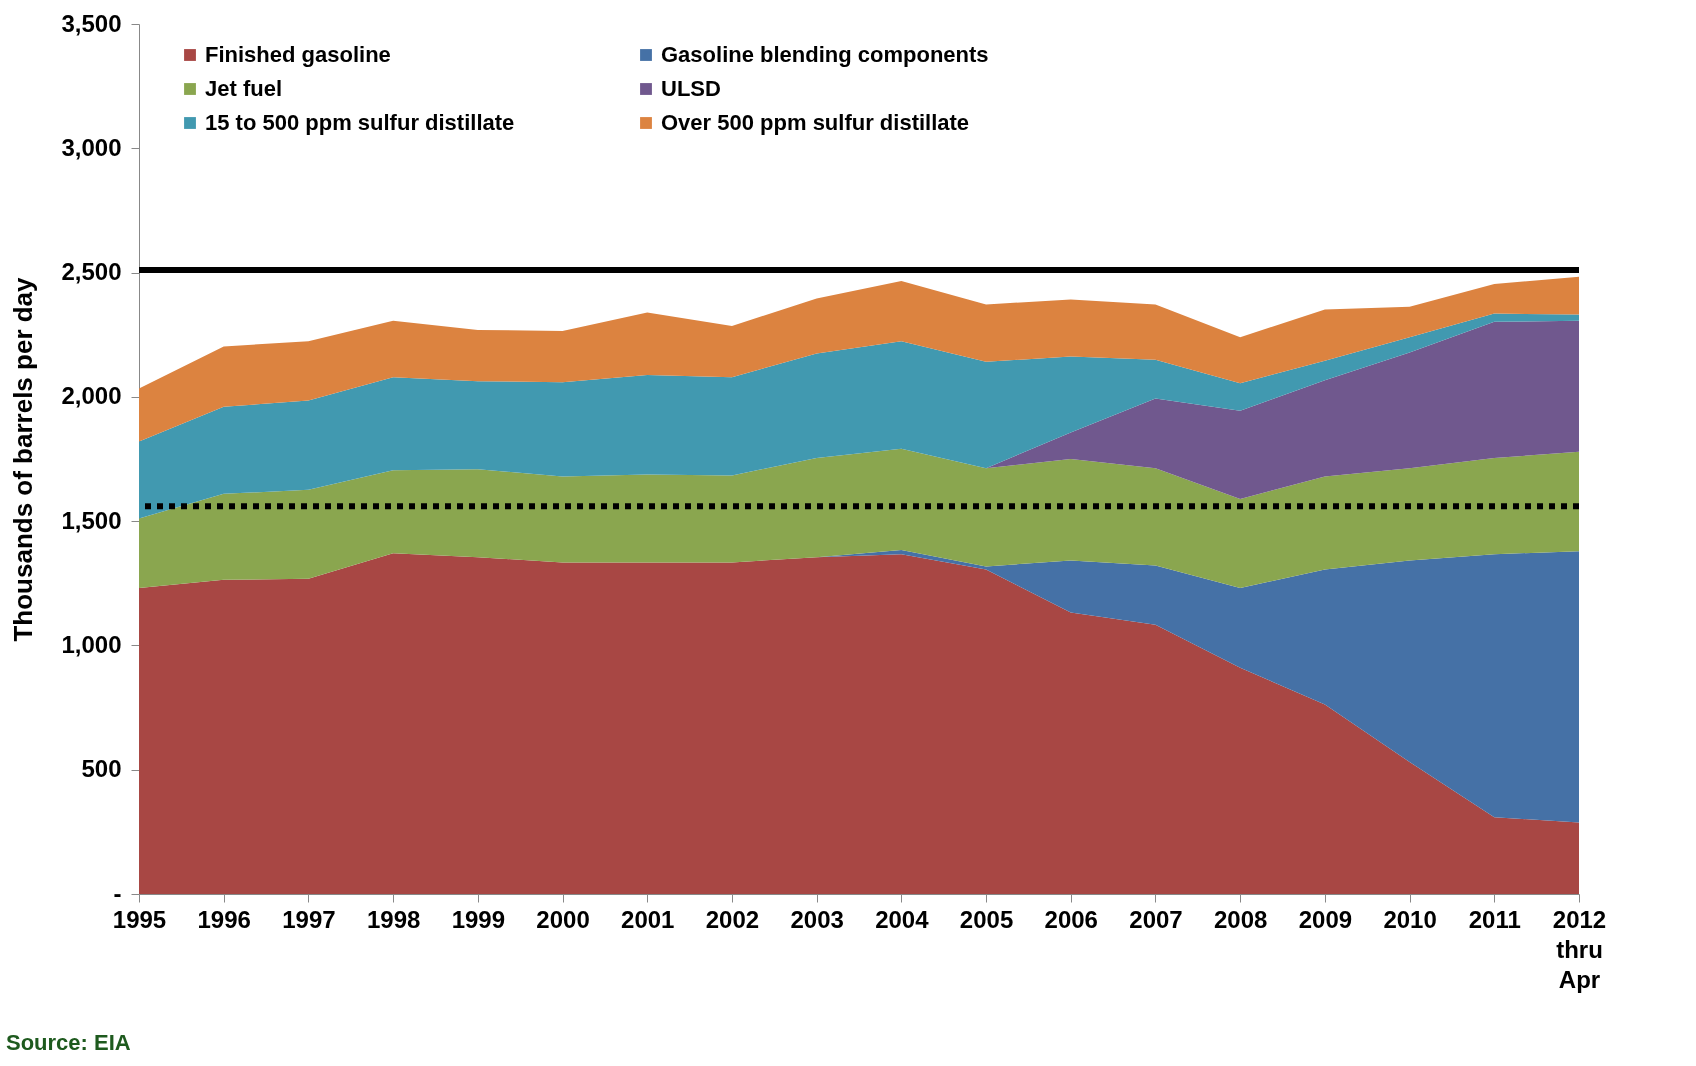 Image resolution: width=1696 pixels, height=1066 pixels. I want to click on x-tick-label: 2006, so click(1071, 919).